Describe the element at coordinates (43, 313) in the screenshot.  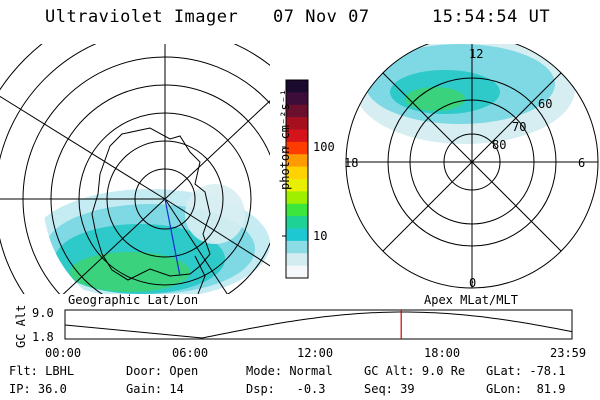
I see `altitude-max-label: 9.0` at that location.